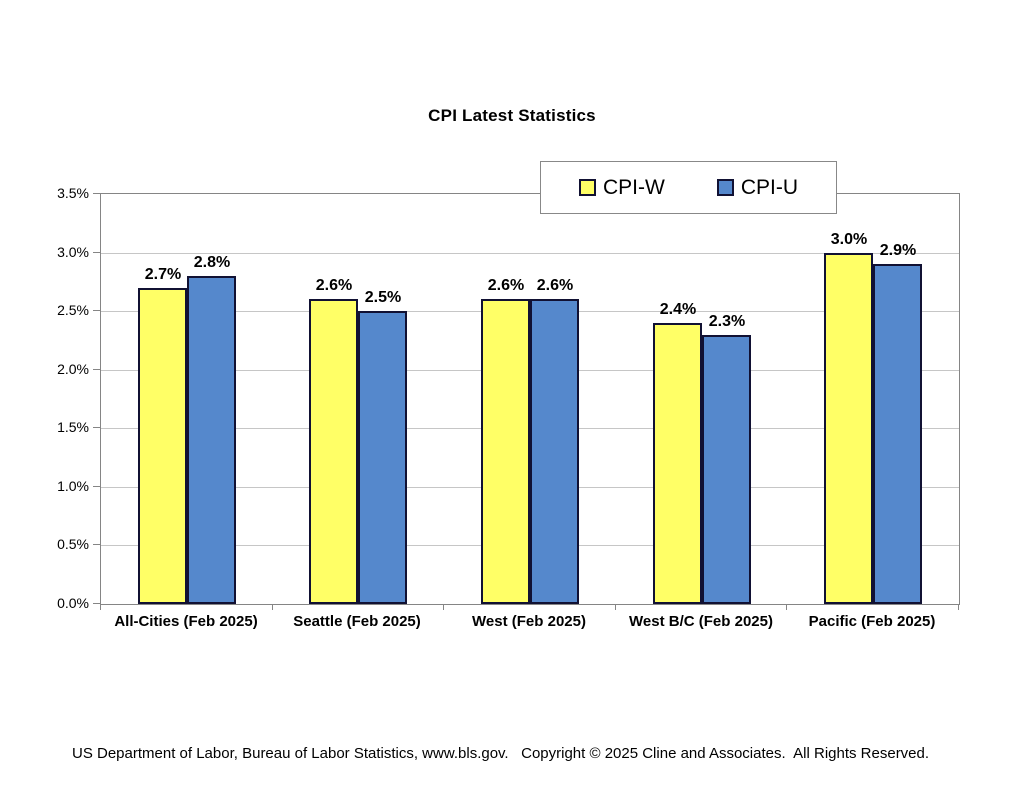 The height and width of the screenshot is (791, 1024). I want to click on legend: CPI-W CPI-U, so click(688, 187).